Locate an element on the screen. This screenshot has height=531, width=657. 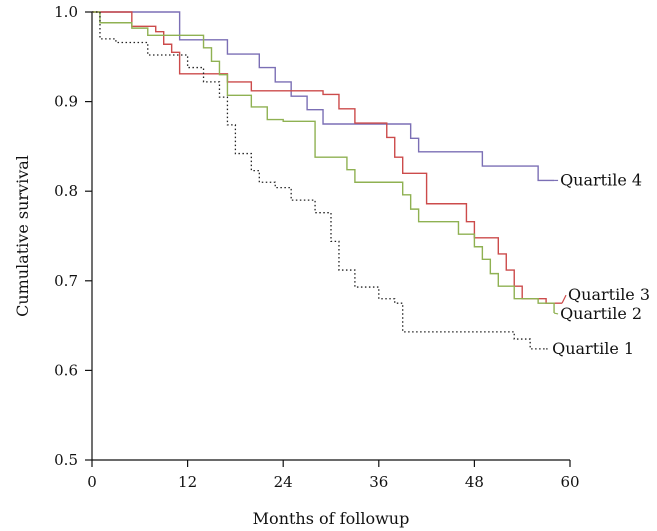
series-label: Quartile 3 is located at coordinates (609, 294).